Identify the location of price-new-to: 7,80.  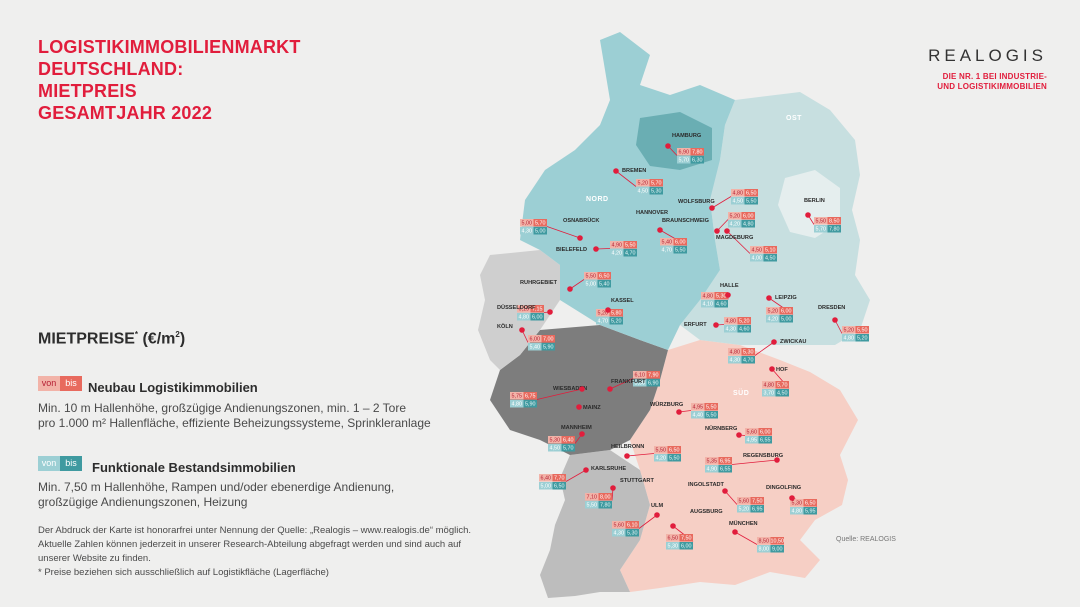
(697, 153).